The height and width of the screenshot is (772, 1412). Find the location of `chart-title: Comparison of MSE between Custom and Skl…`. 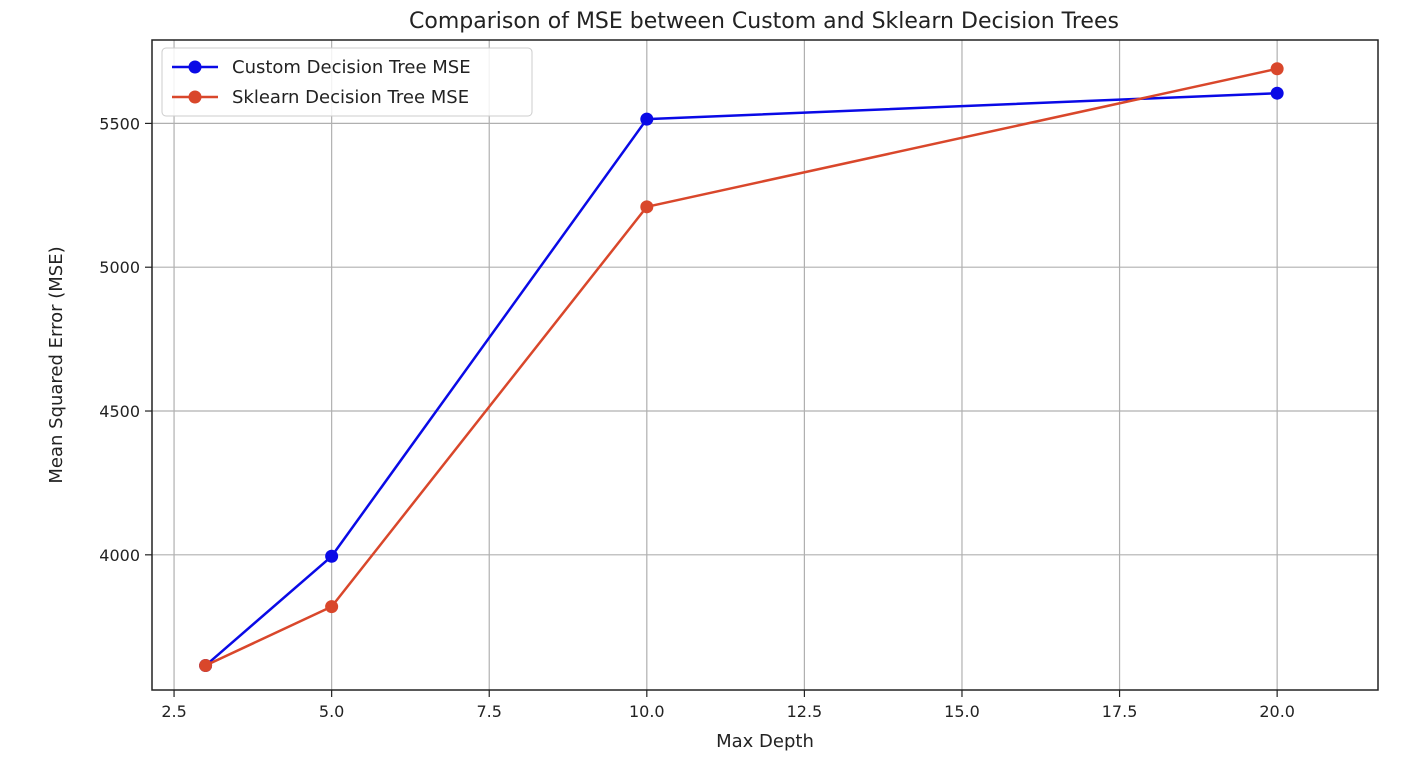

chart-title: Comparison of MSE between Custom and Skl… is located at coordinates (764, 21).